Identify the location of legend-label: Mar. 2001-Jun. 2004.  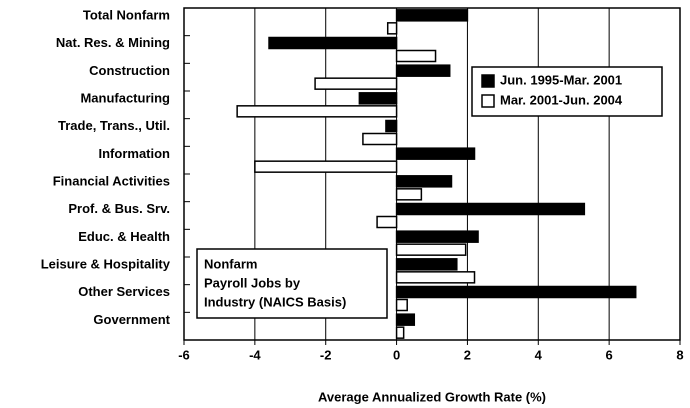
(561, 99).